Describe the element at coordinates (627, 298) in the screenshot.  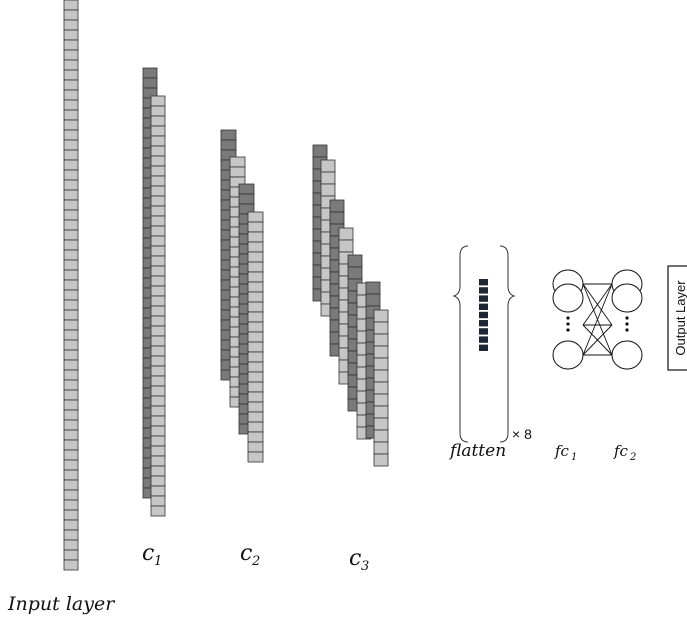
I see `fc2-node` at that location.